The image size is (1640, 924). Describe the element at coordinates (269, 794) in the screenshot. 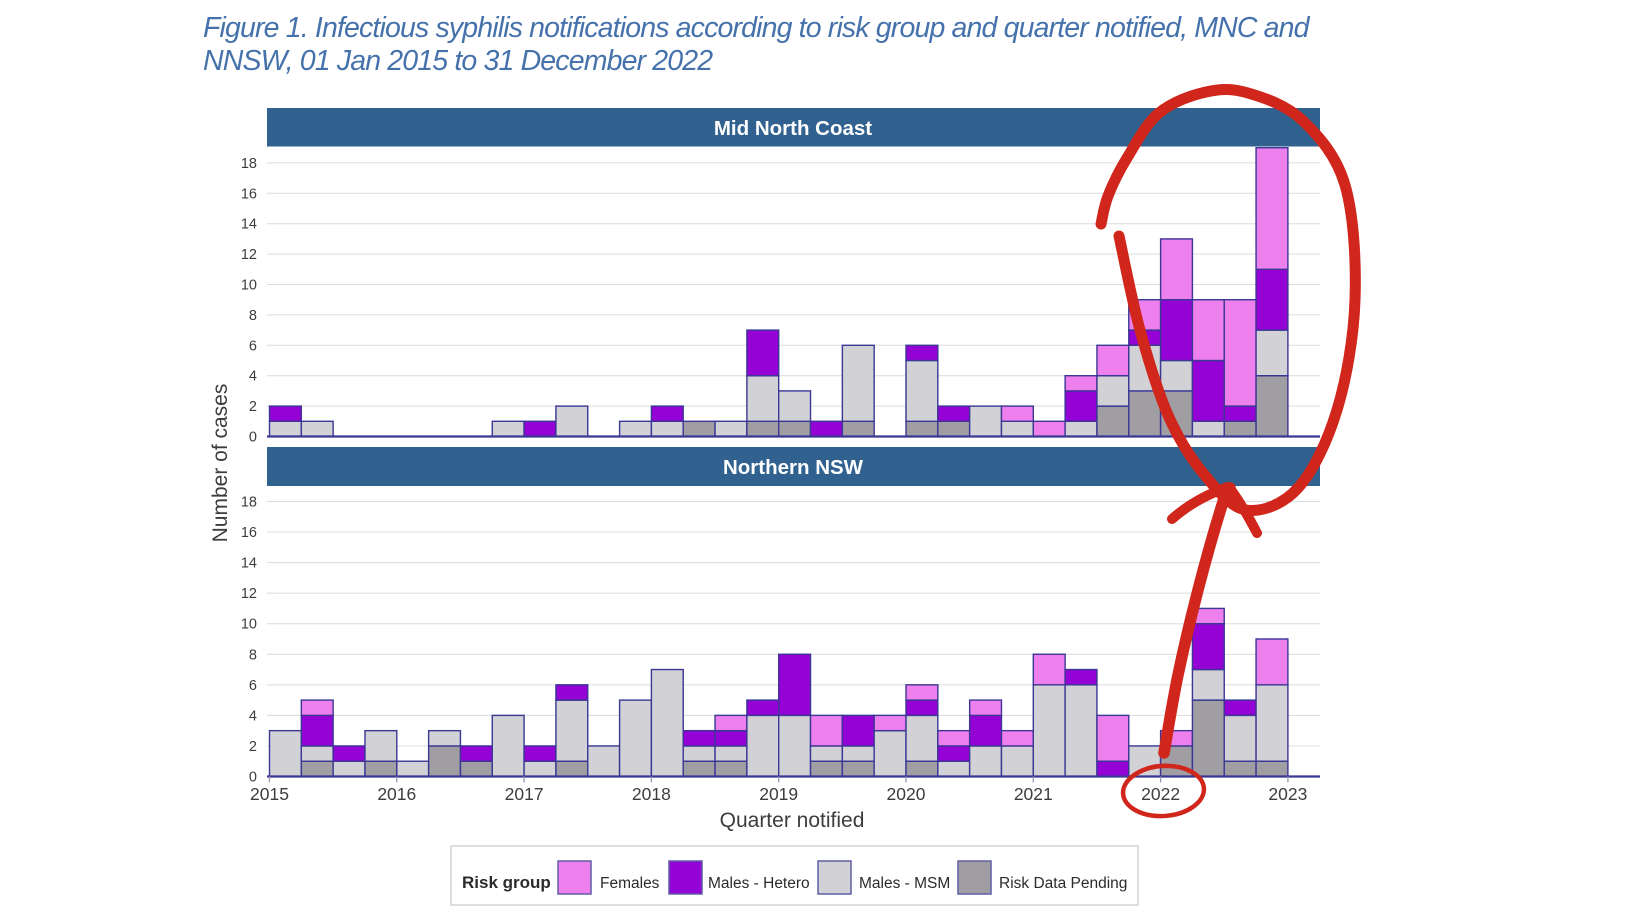

I see `svg-text: 2015` at that location.